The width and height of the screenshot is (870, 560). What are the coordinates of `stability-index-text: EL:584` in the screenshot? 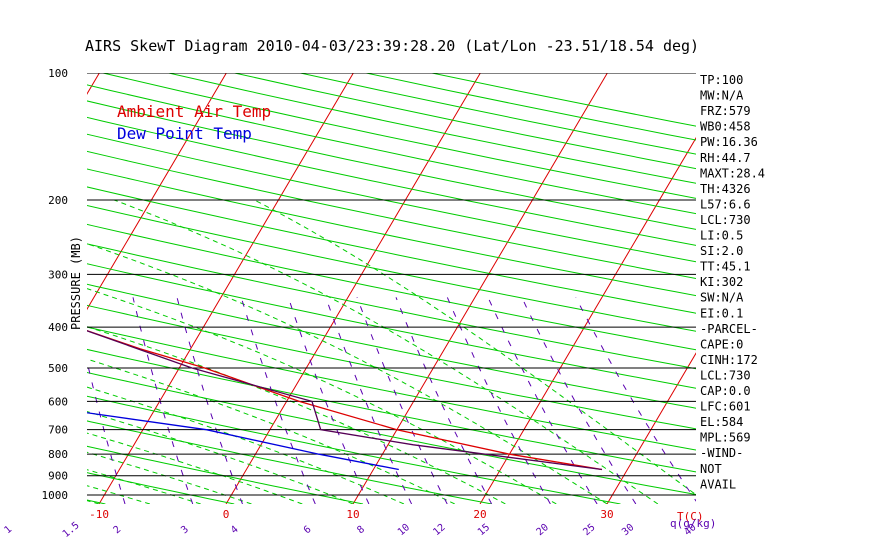 It's located at (721, 422).